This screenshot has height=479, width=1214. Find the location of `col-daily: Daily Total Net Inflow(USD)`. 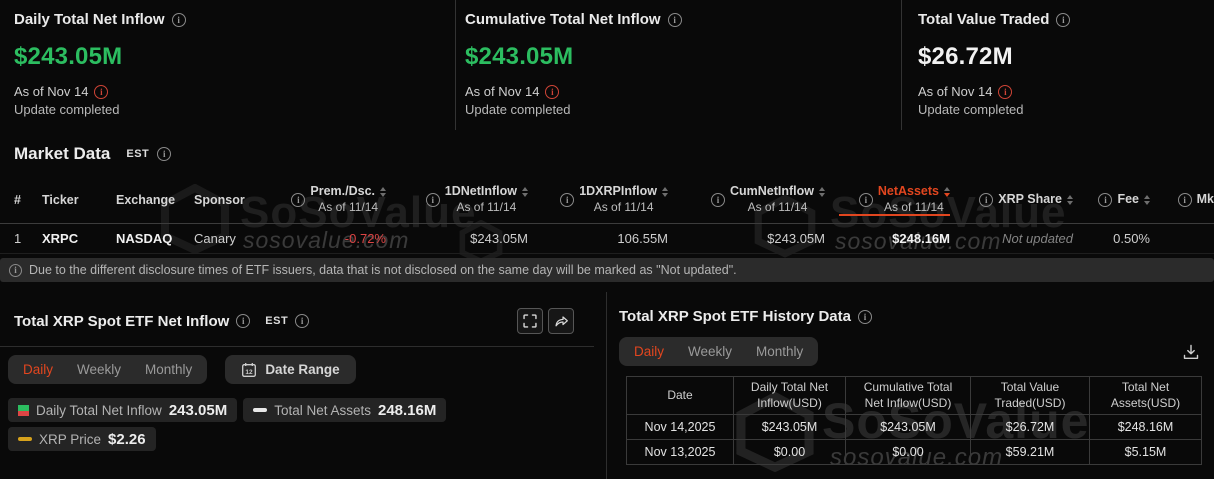

col-daily: Daily Total Net Inflow(USD) is located at coordinates (789, 395).